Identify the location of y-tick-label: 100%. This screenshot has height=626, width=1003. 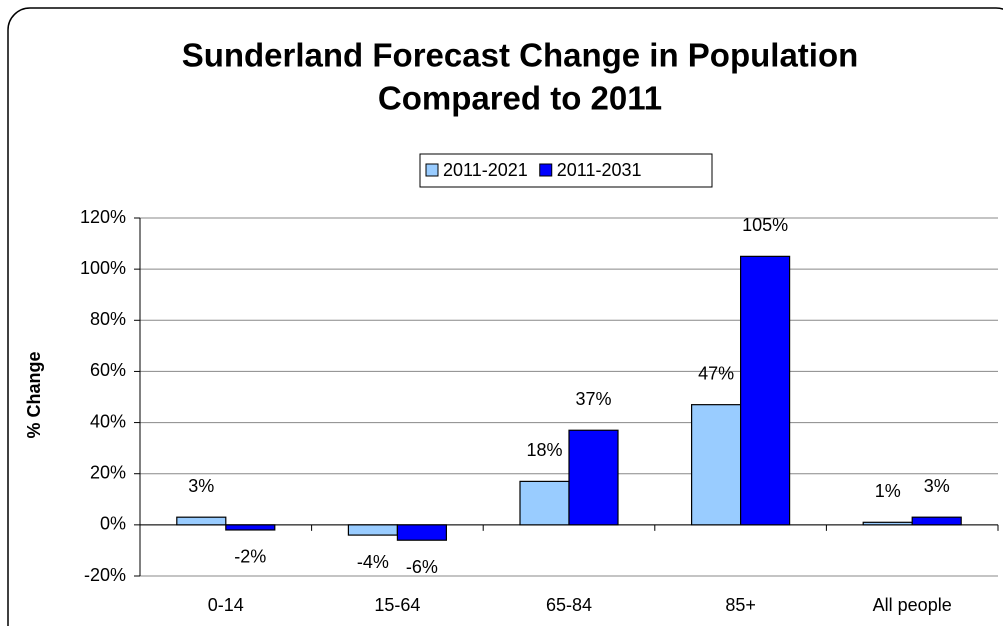
(103, 268).